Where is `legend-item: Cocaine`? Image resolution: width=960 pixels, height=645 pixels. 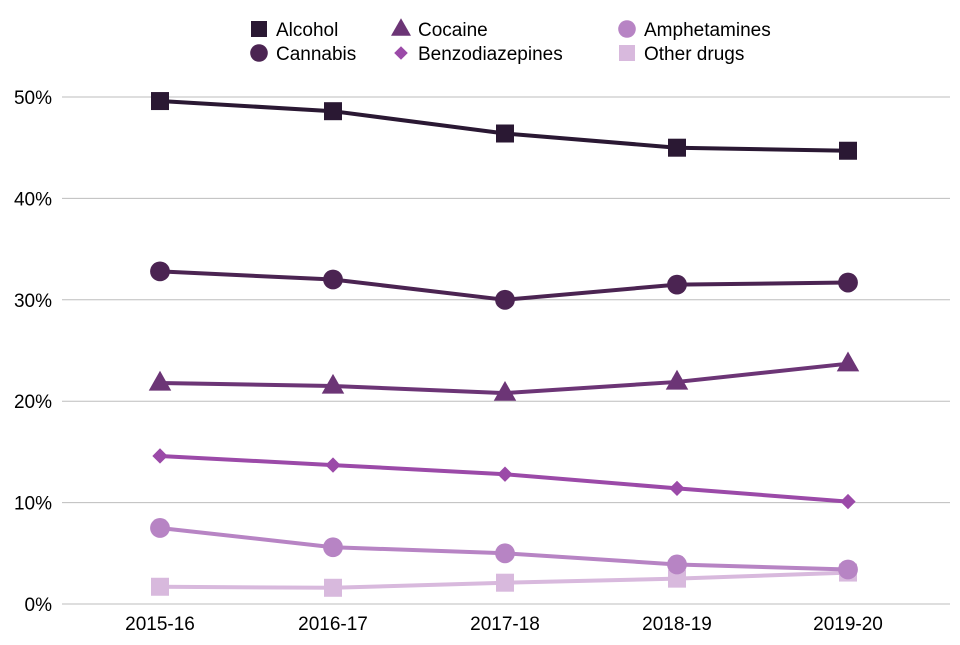
legend-item: Cocaine is located at coordinates (439, 29).